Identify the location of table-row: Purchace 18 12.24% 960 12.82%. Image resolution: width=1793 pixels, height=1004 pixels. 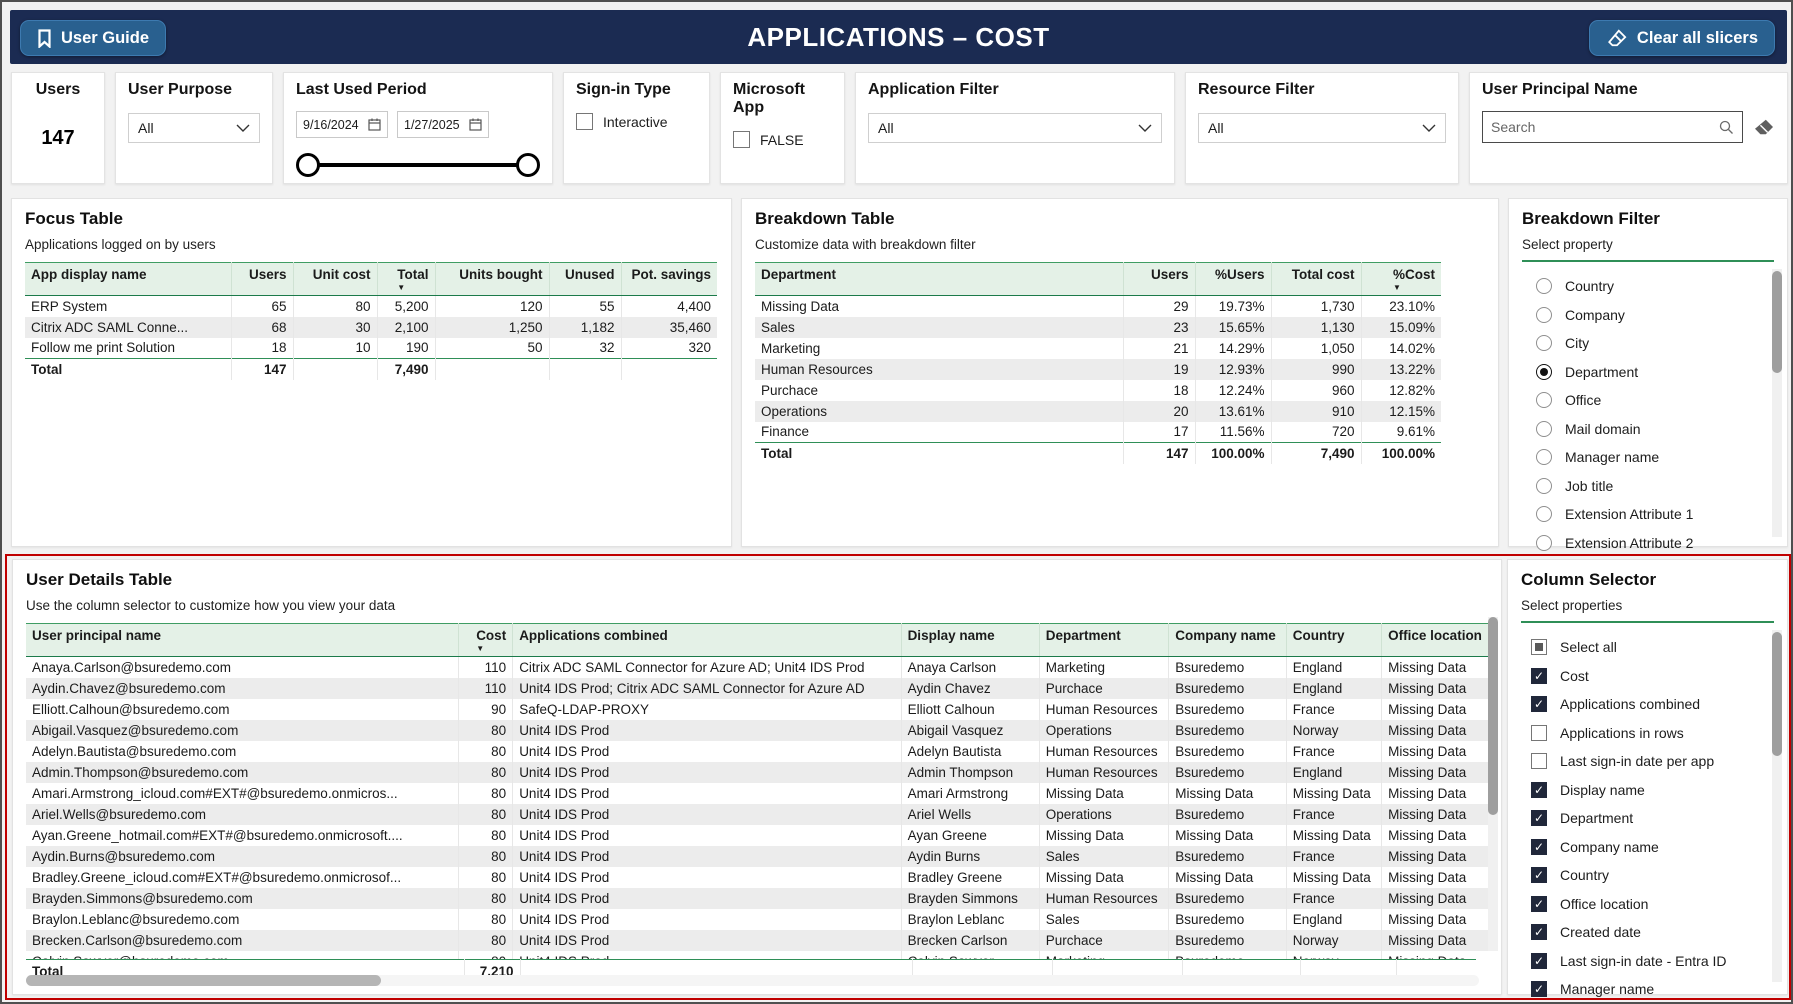
(1098, 390).